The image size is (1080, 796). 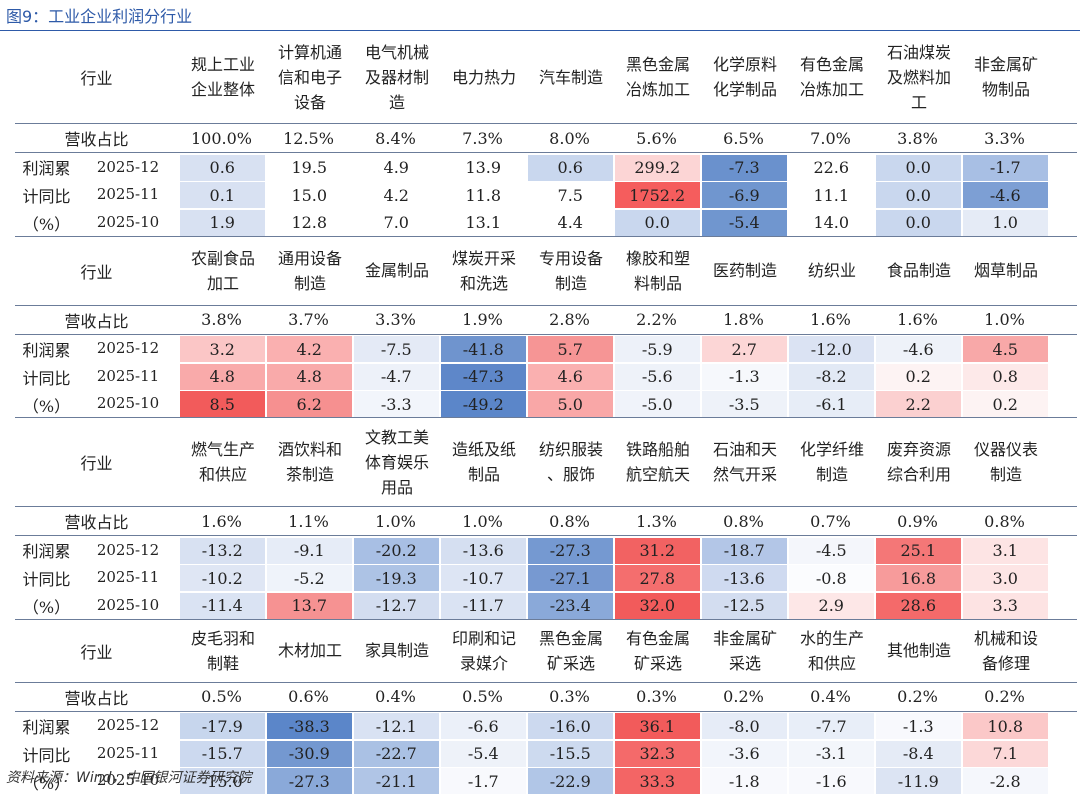 What do you see at coordinates (831, 753) in the screenshot?
I see `profit-growth-cell: -3.1` at bounding box center [831, 753].